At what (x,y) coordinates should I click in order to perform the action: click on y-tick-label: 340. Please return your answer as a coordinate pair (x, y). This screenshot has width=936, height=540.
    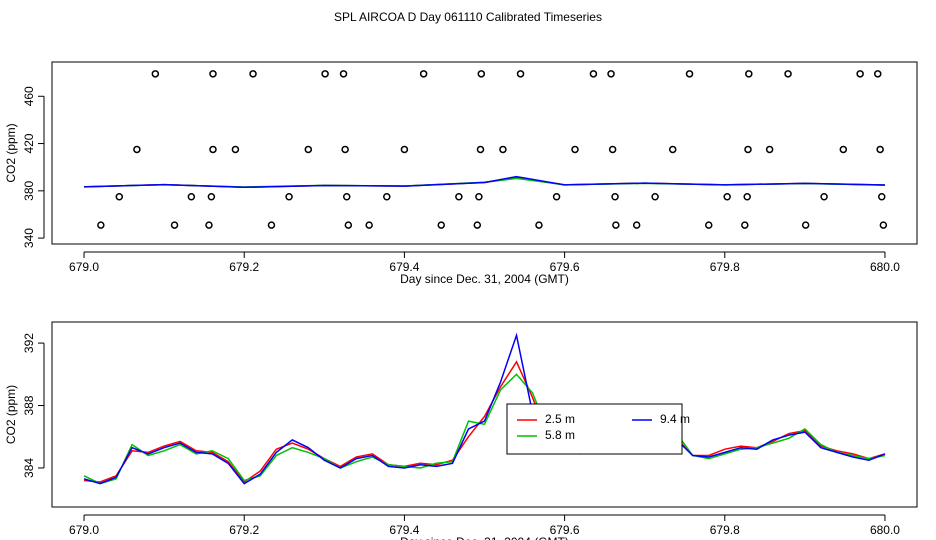
    Looking at the image, I should click on (29, 238).